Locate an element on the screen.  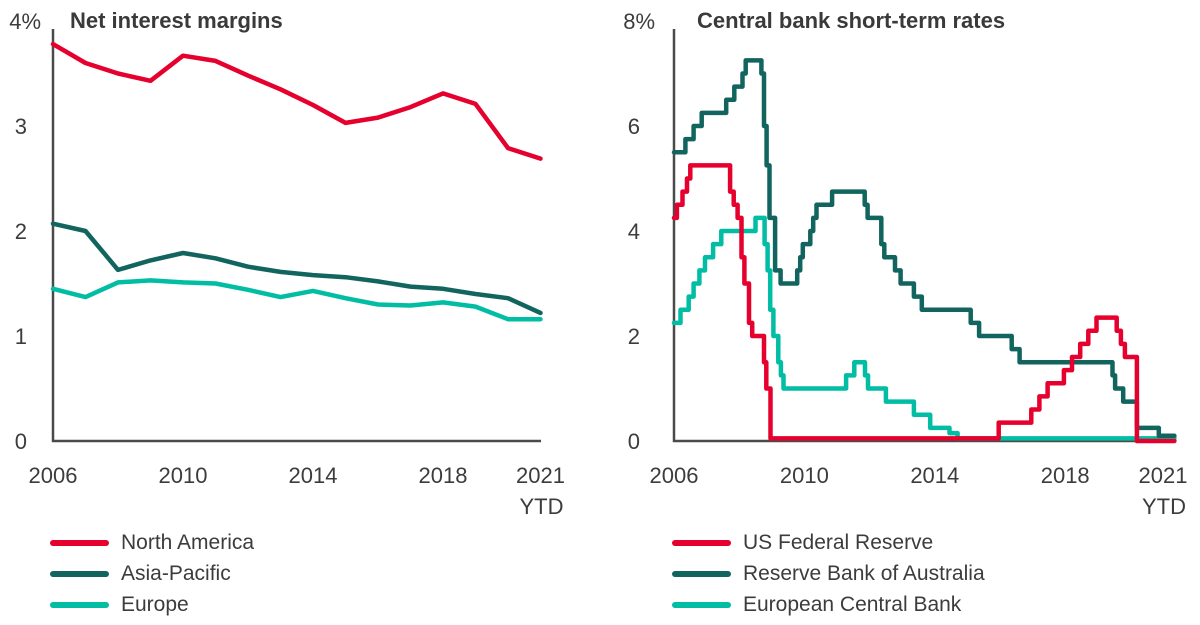
asia-pacific-line-swatch is located at coordinates (79, 574).